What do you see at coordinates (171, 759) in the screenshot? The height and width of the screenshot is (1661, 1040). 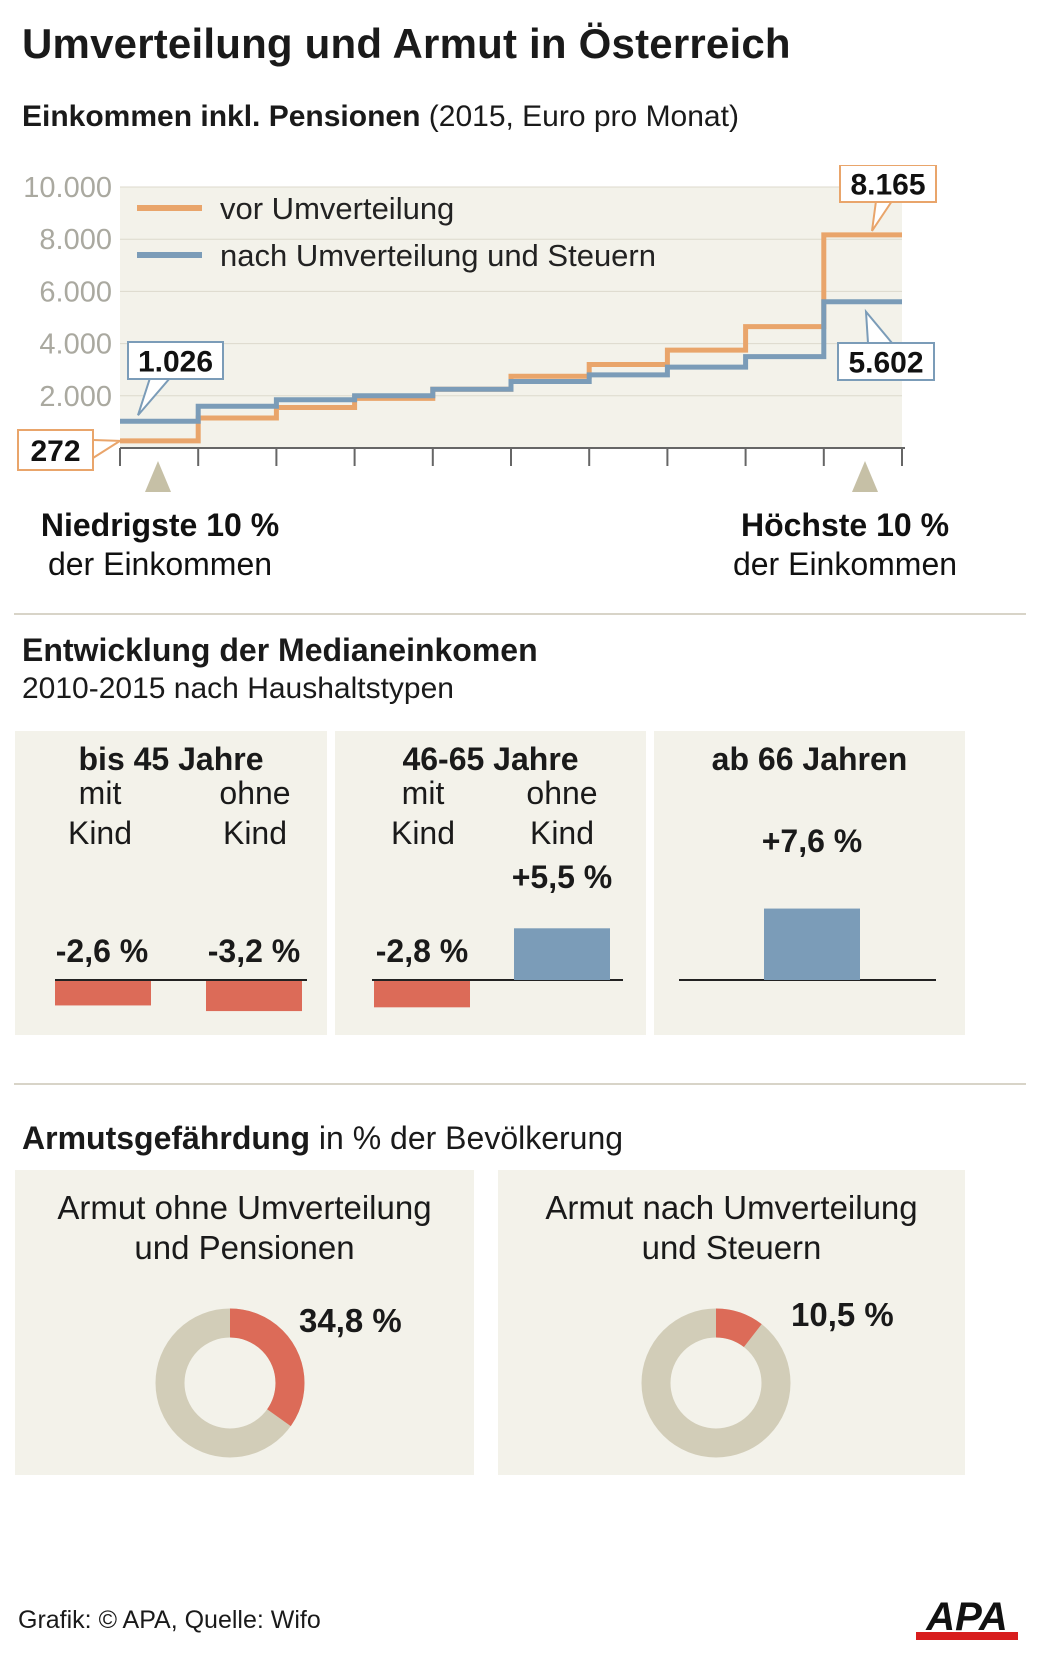 I see `panel-heading: bis 45 Jahre` at bounding box center [171, 759].